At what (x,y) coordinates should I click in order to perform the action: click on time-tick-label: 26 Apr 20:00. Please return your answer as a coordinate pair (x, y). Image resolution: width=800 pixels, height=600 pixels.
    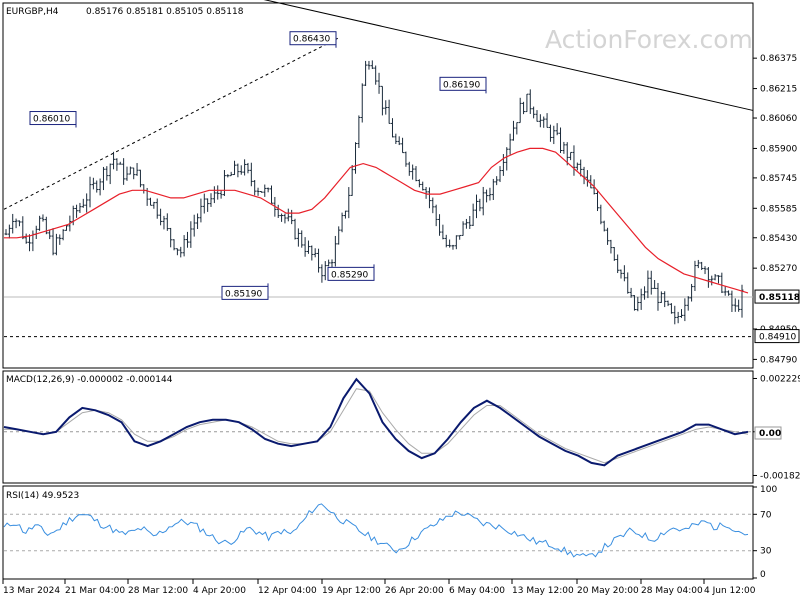
    Looking at the image, I should click on (414, 591).